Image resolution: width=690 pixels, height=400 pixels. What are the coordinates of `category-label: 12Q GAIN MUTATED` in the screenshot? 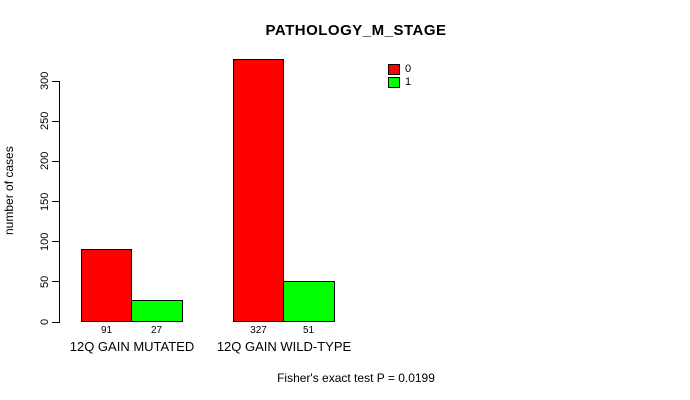 It's located at (132, 346).